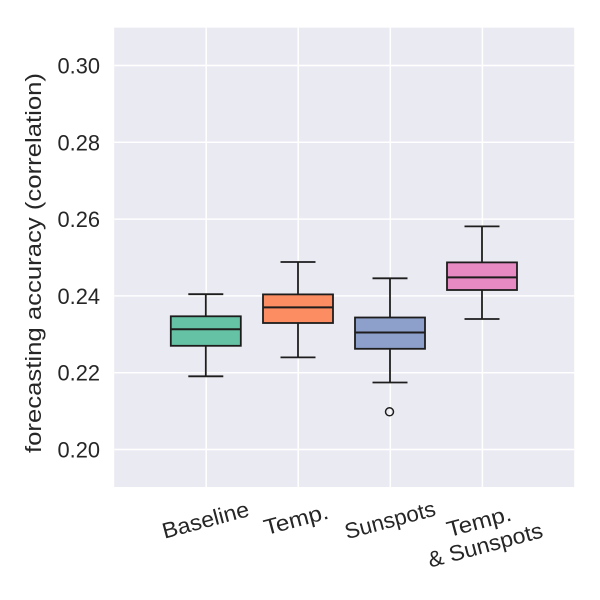 Image resolution: width=600 pixels, height=600 pixels. I want to click on svg-text: Sunspots, so click(390, 520).